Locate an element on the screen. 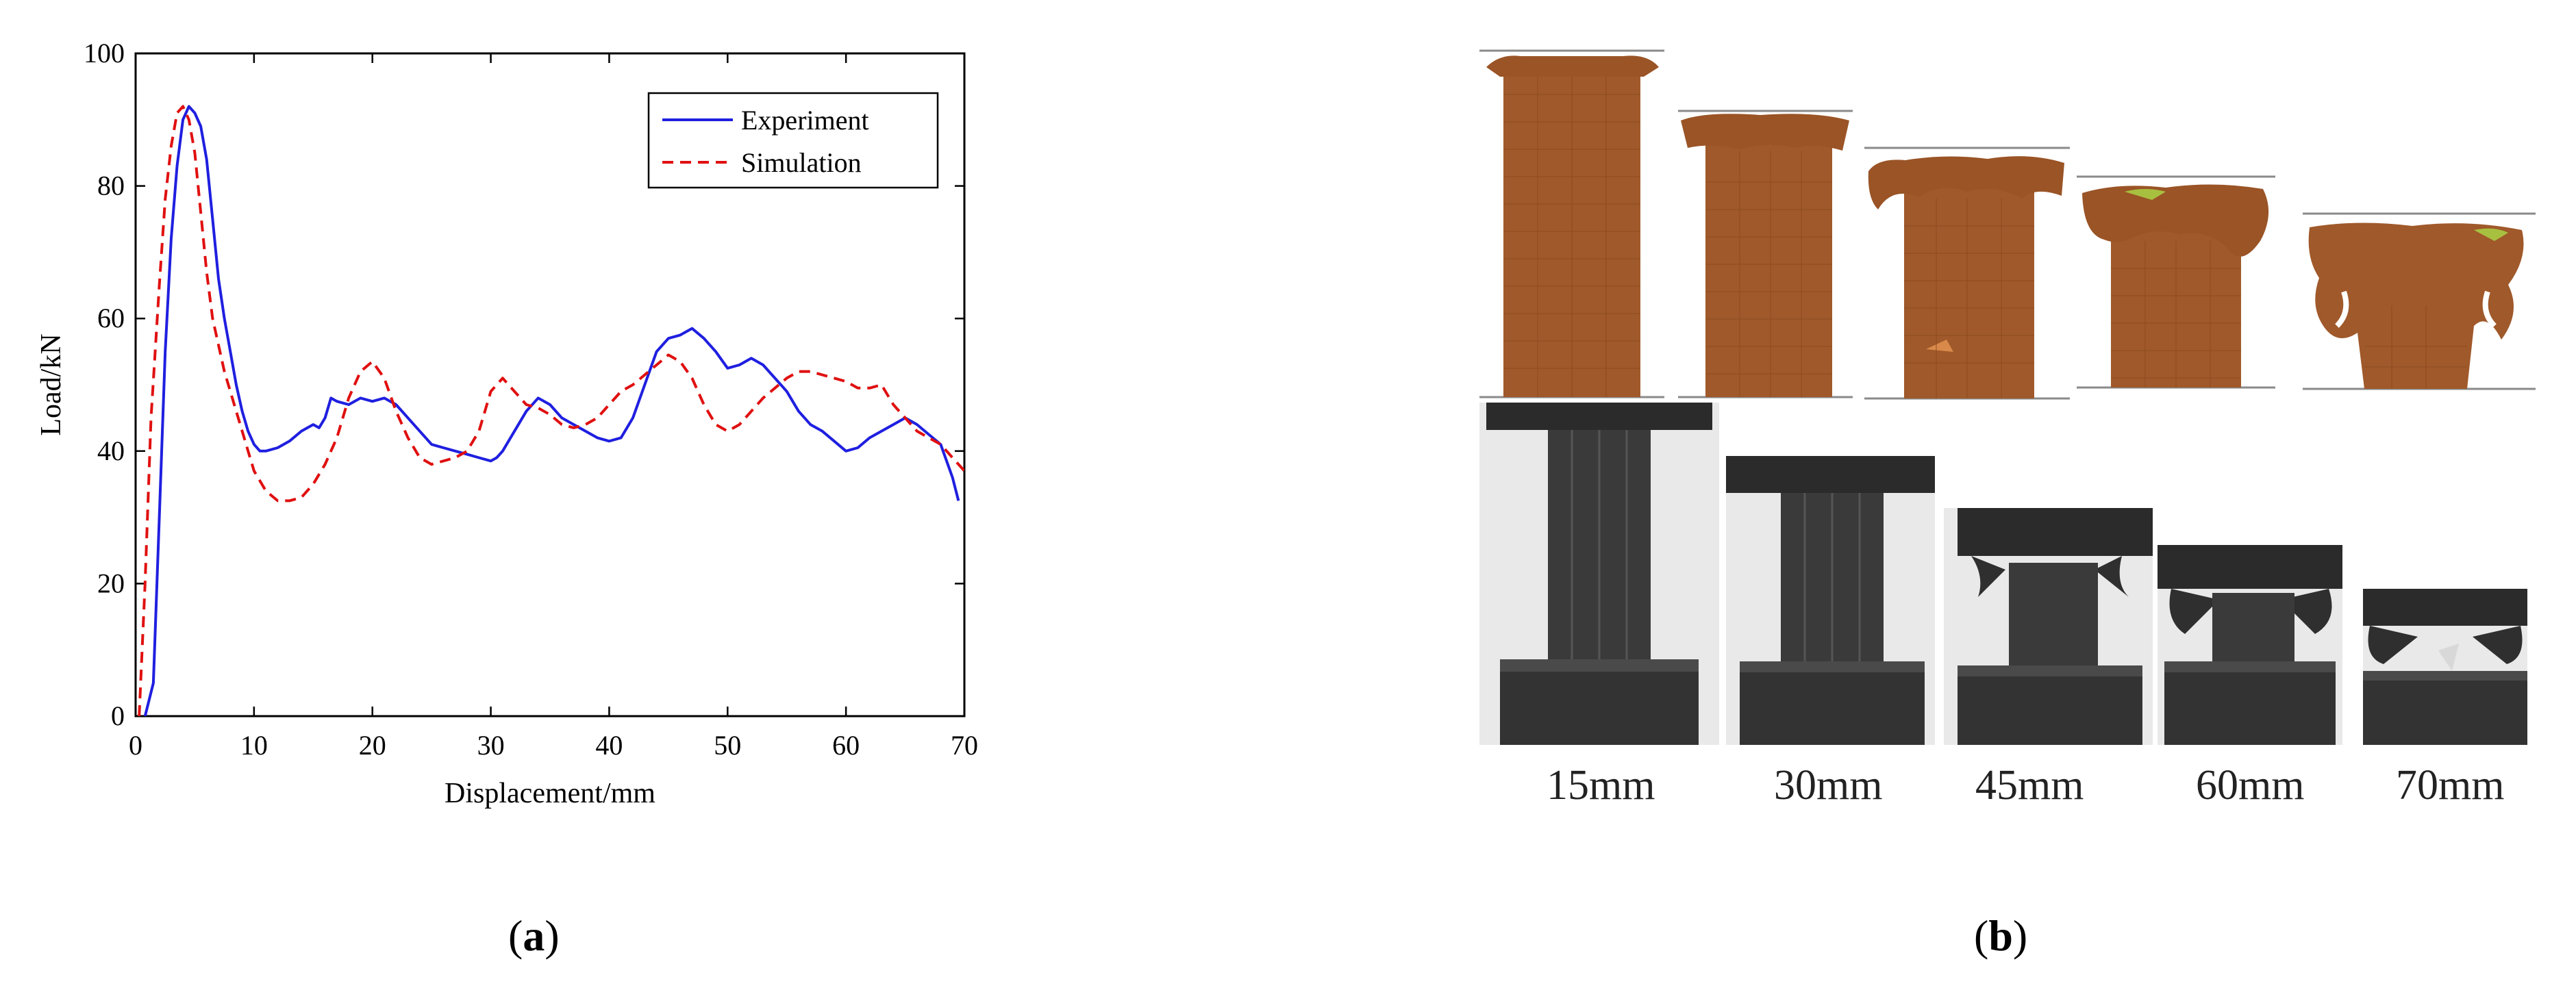 The height and width of the screenshot is (990, 2576). panel-b-caption: (b) is located at coordinates (2001, 936).